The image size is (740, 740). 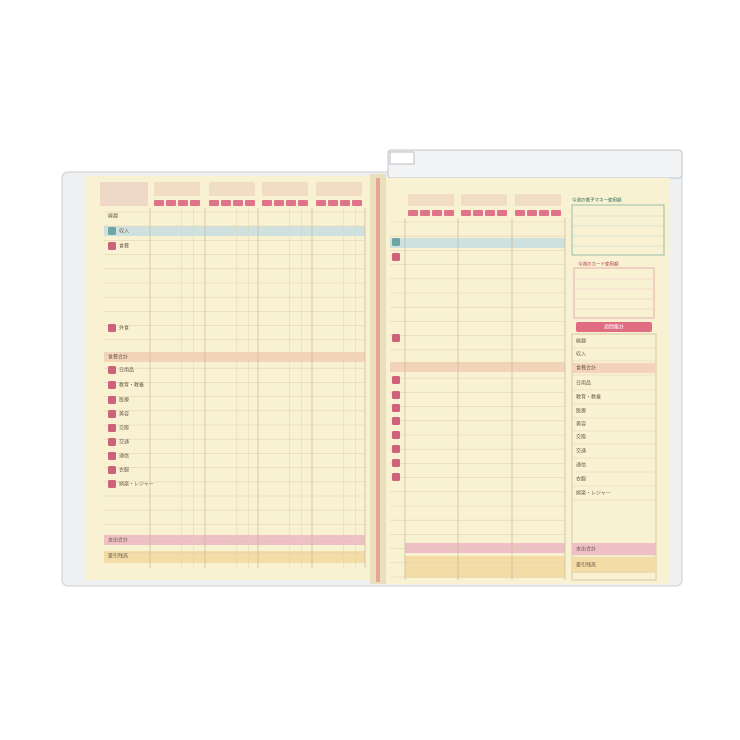 What do you see at coordinates (124, 328) in the screenshot?
I see `row-label: 外食` at bounding box center [124, 328].